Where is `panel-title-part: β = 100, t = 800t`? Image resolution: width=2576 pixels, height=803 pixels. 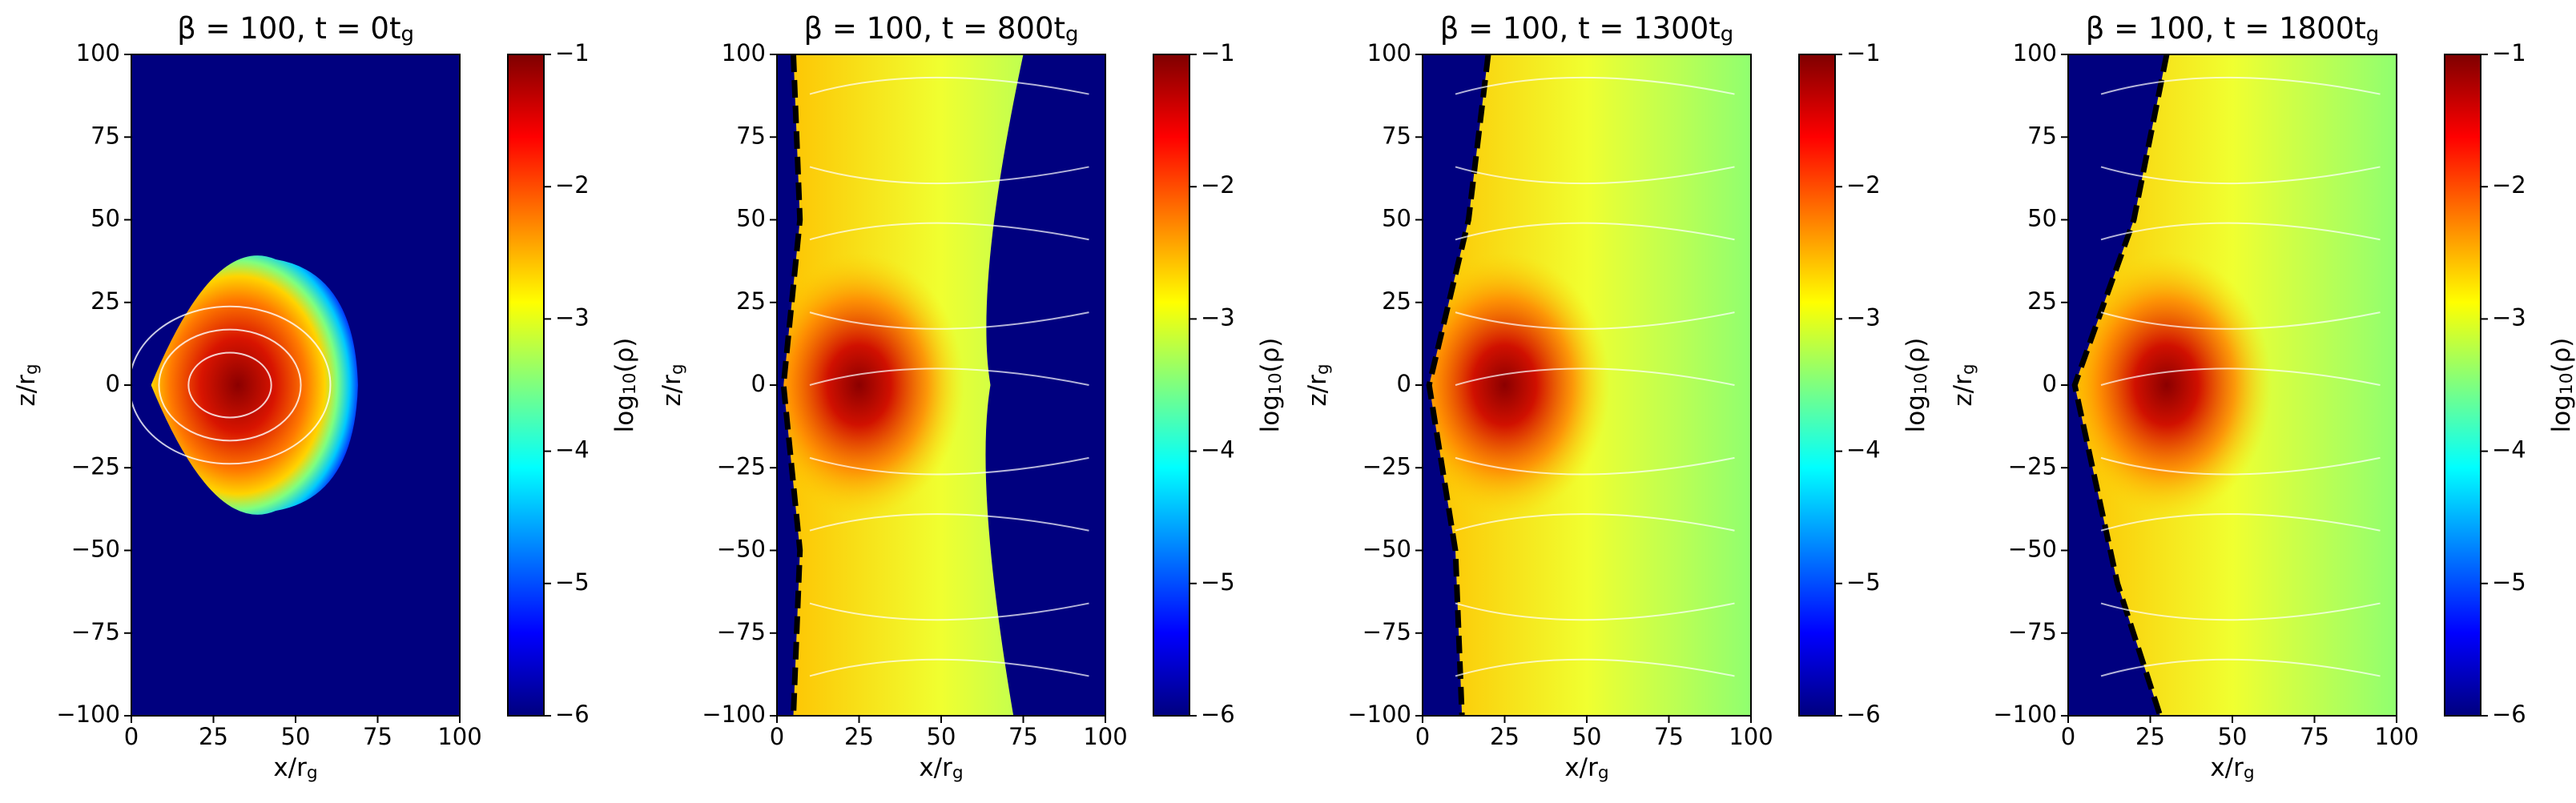 panel-title-part: β = 100, t = 800t is located at coordinates (934, 28).